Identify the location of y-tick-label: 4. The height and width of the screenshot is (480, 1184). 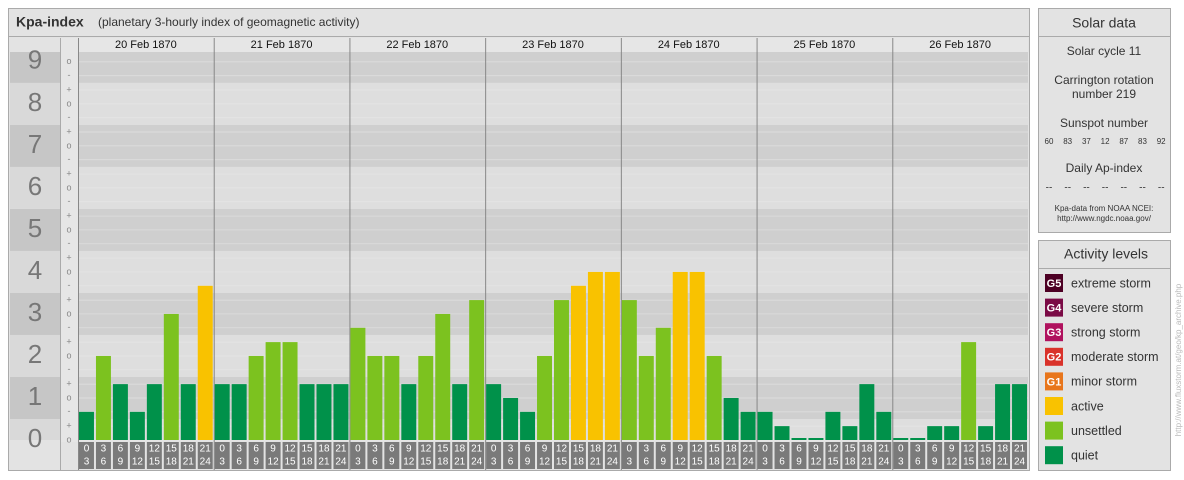
(35, 270).